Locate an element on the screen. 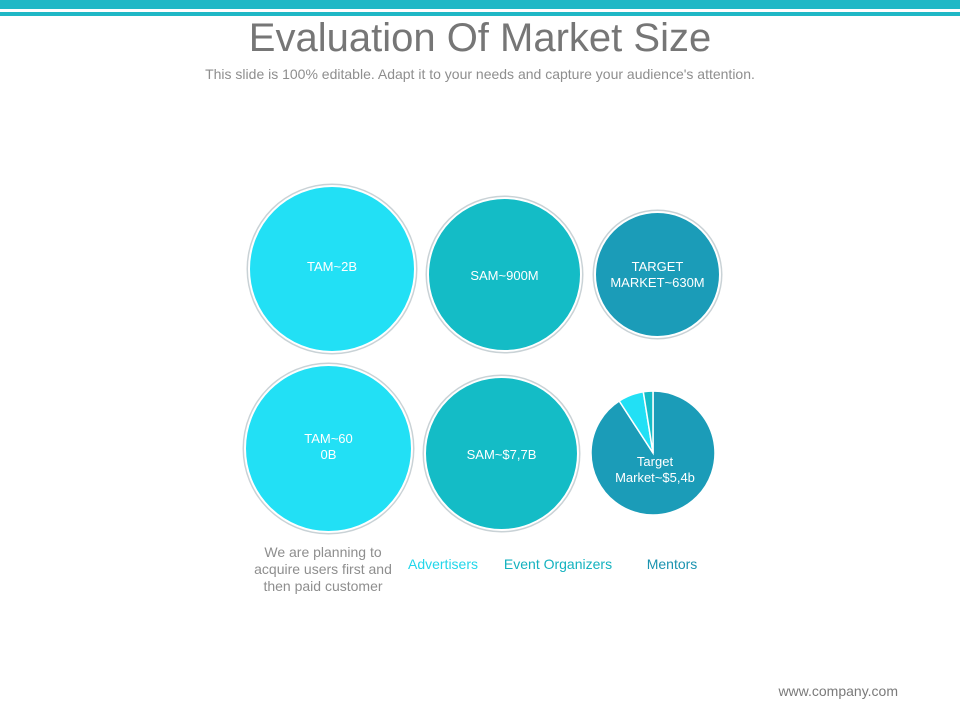  sam-revenue-bubble: SAM~$7,7B is located at coordinates (501, 453).